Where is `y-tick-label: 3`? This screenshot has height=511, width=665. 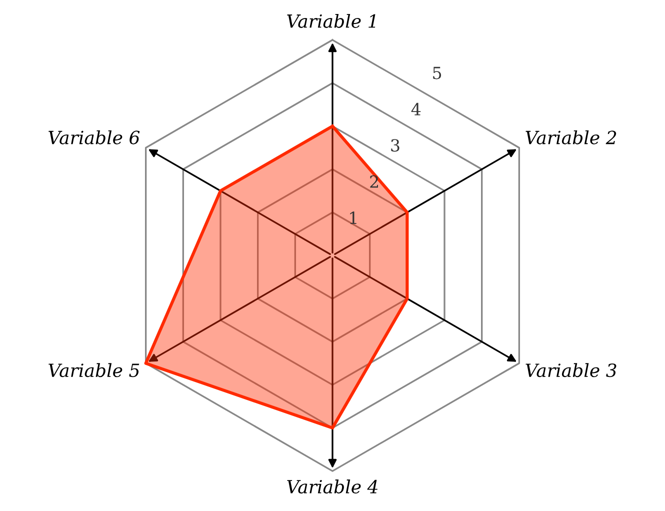 y-tick-label: 3 is located at coordinates (395, 145).